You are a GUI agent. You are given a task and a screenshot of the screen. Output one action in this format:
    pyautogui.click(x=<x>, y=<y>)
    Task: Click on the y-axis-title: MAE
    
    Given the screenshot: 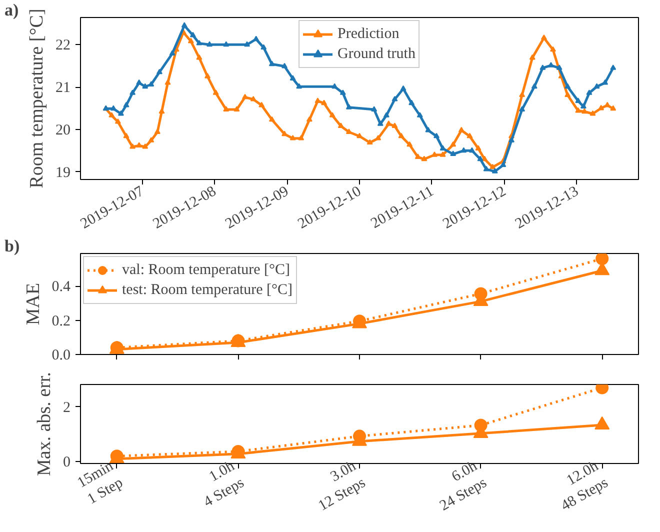 What is the action you would take?
    pyautogui.click(x=33, y=304)
    